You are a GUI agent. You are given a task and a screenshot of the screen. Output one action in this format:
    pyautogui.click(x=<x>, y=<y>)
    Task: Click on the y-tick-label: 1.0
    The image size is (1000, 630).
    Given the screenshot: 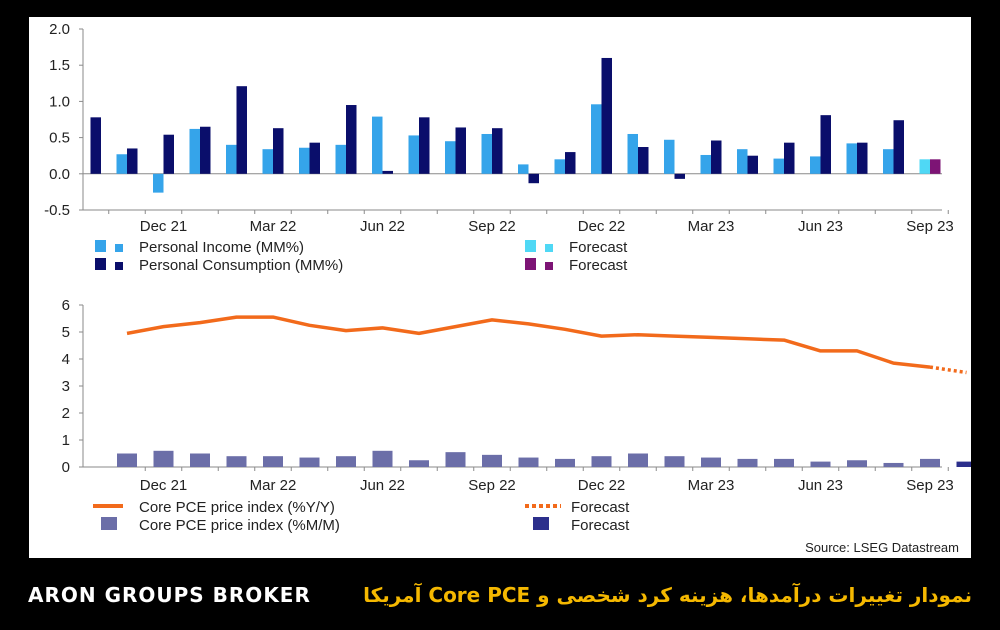 What is the action you would take?
    pyautogui.click(x=59, y=101)
    